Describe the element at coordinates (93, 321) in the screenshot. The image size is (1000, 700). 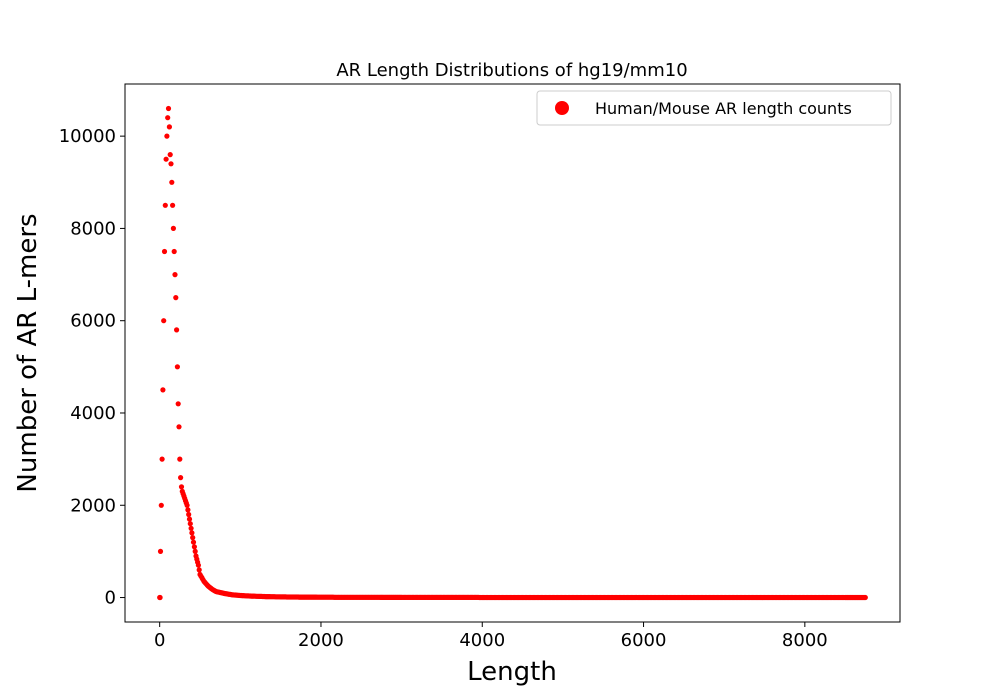
I see `y-tick-label: 6000` at that location.